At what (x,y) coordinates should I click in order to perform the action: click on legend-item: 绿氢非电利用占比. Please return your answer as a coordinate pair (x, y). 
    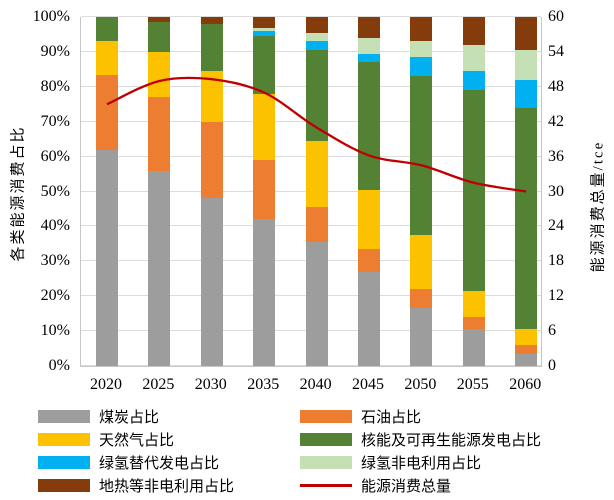
    Looking at the image, I should click on (447, 462).